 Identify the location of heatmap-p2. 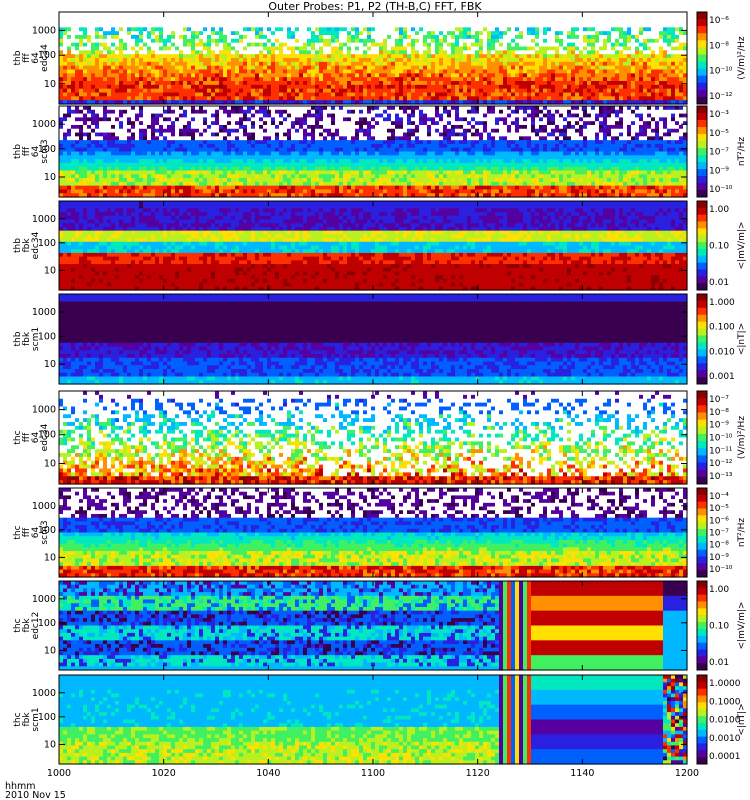
(373, 152).